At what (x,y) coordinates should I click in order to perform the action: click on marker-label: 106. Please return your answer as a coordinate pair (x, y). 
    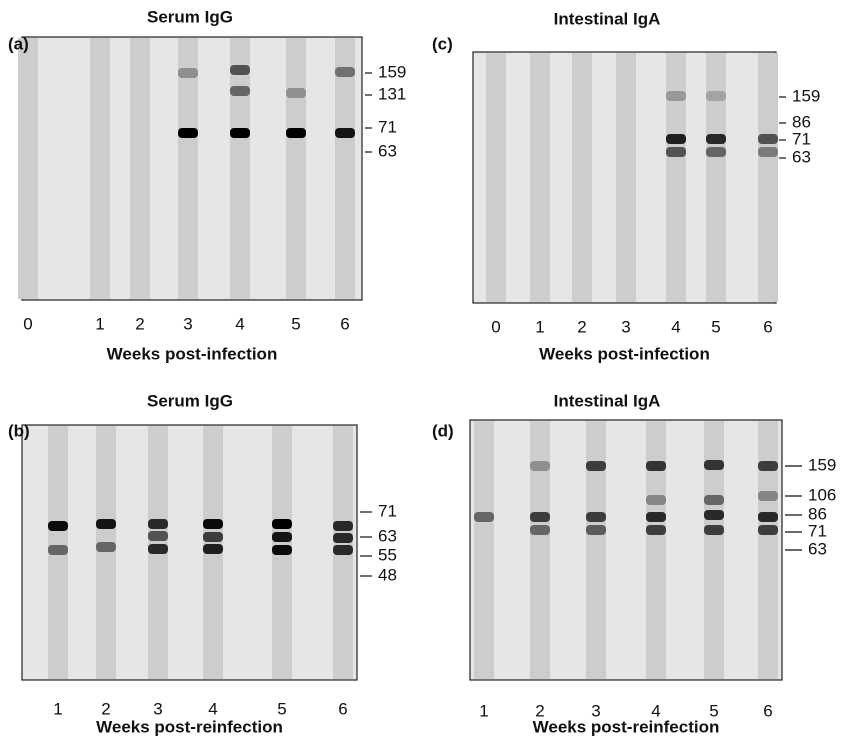
    Looking at the image, I should click on (822, 494).